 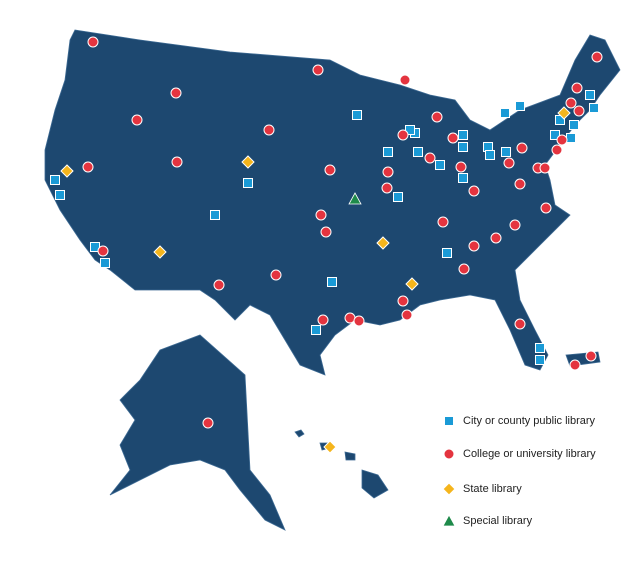 I want to click on hawaii, so click(x=341, y=464).